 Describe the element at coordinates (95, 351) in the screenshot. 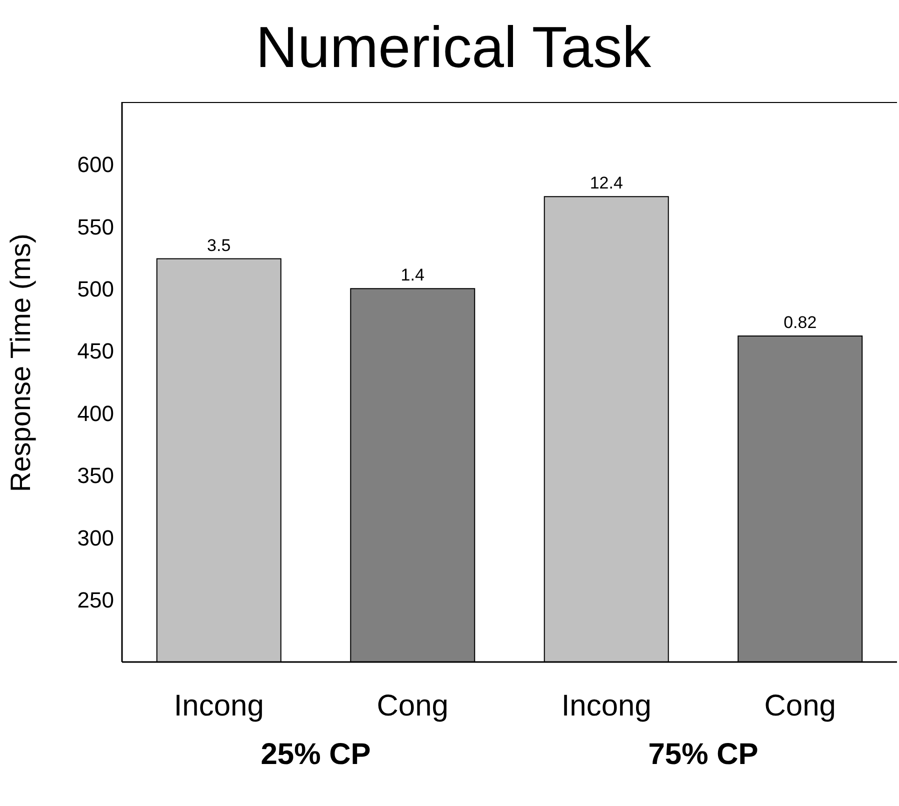

I see `y-tick-label: 450` at that location.